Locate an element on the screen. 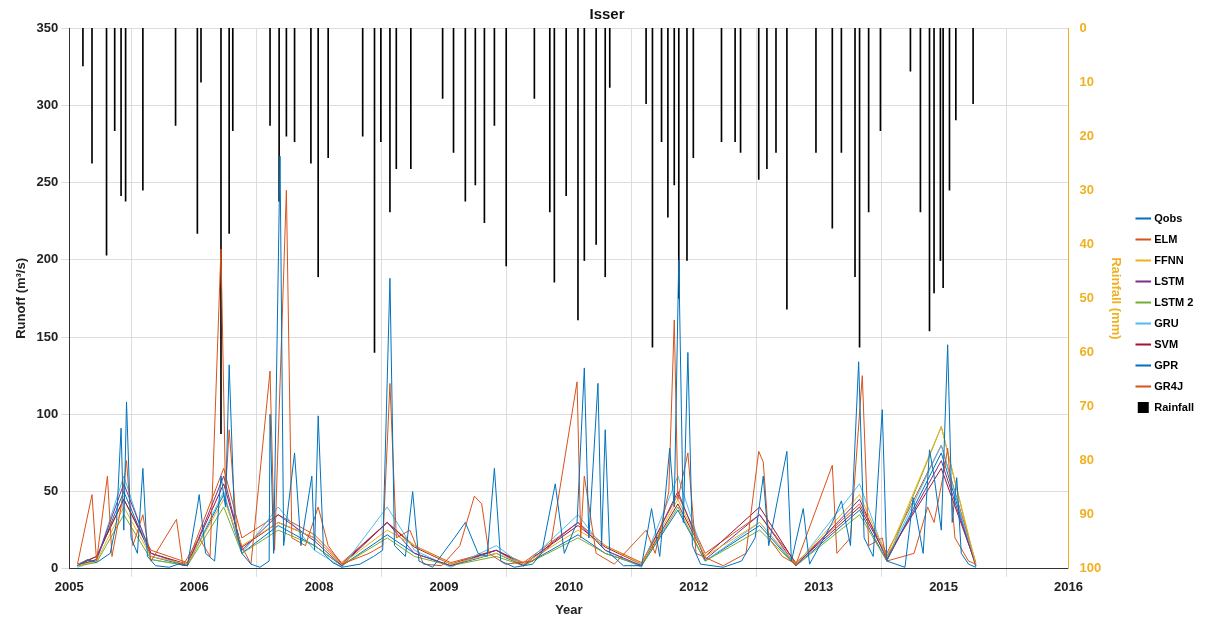 The width and height of the screenshot is (1214, 626). legend-label: GR4J is located at coordinates (1169, 385).